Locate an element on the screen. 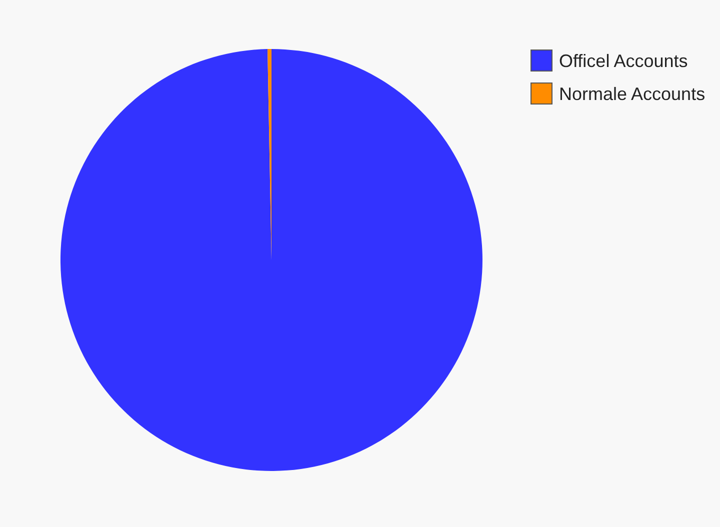 The image size is (720, 527). legend-label: Normale Accounts is located at coordinates (632, 94).